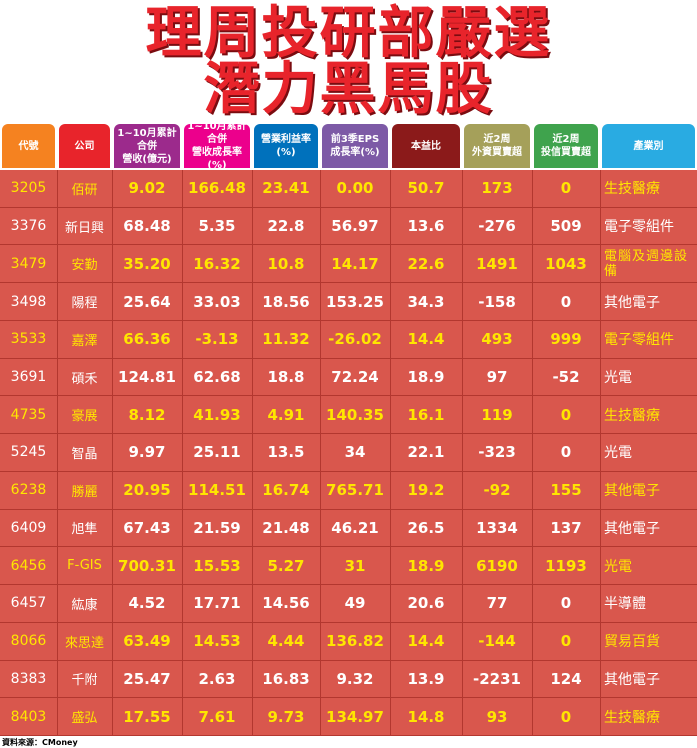 This screenshot has height=748, width=697. I want to click on cell-company: 安勤, so click(84, 266).